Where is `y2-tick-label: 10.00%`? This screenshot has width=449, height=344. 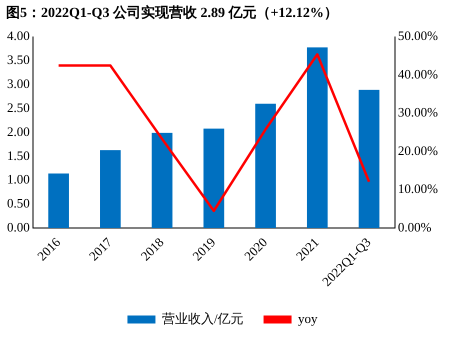
y2-tick-label: 10.00% is located at coordinates (418, 188).